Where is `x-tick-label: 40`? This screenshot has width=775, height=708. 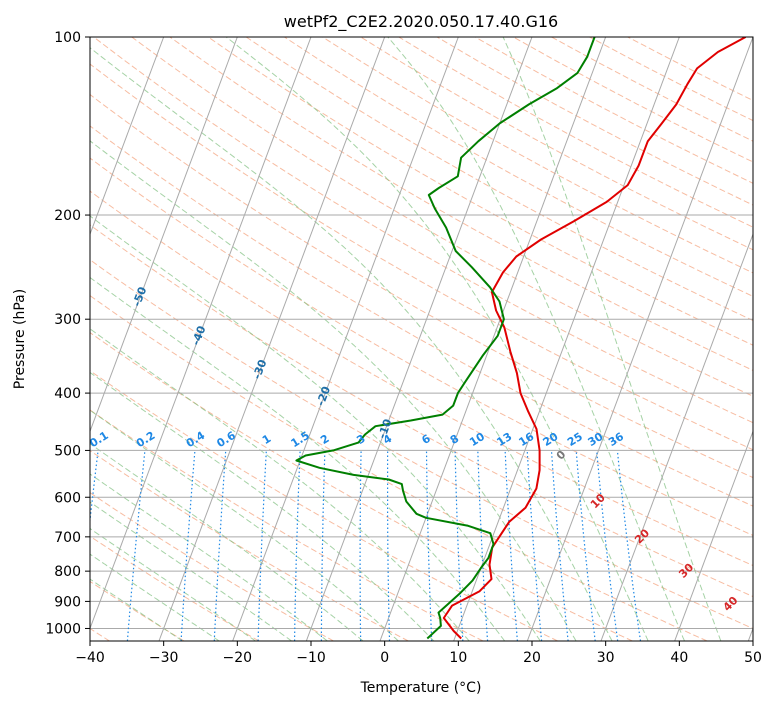
x-tick-label: 40 is located at coordinates (679, 658).